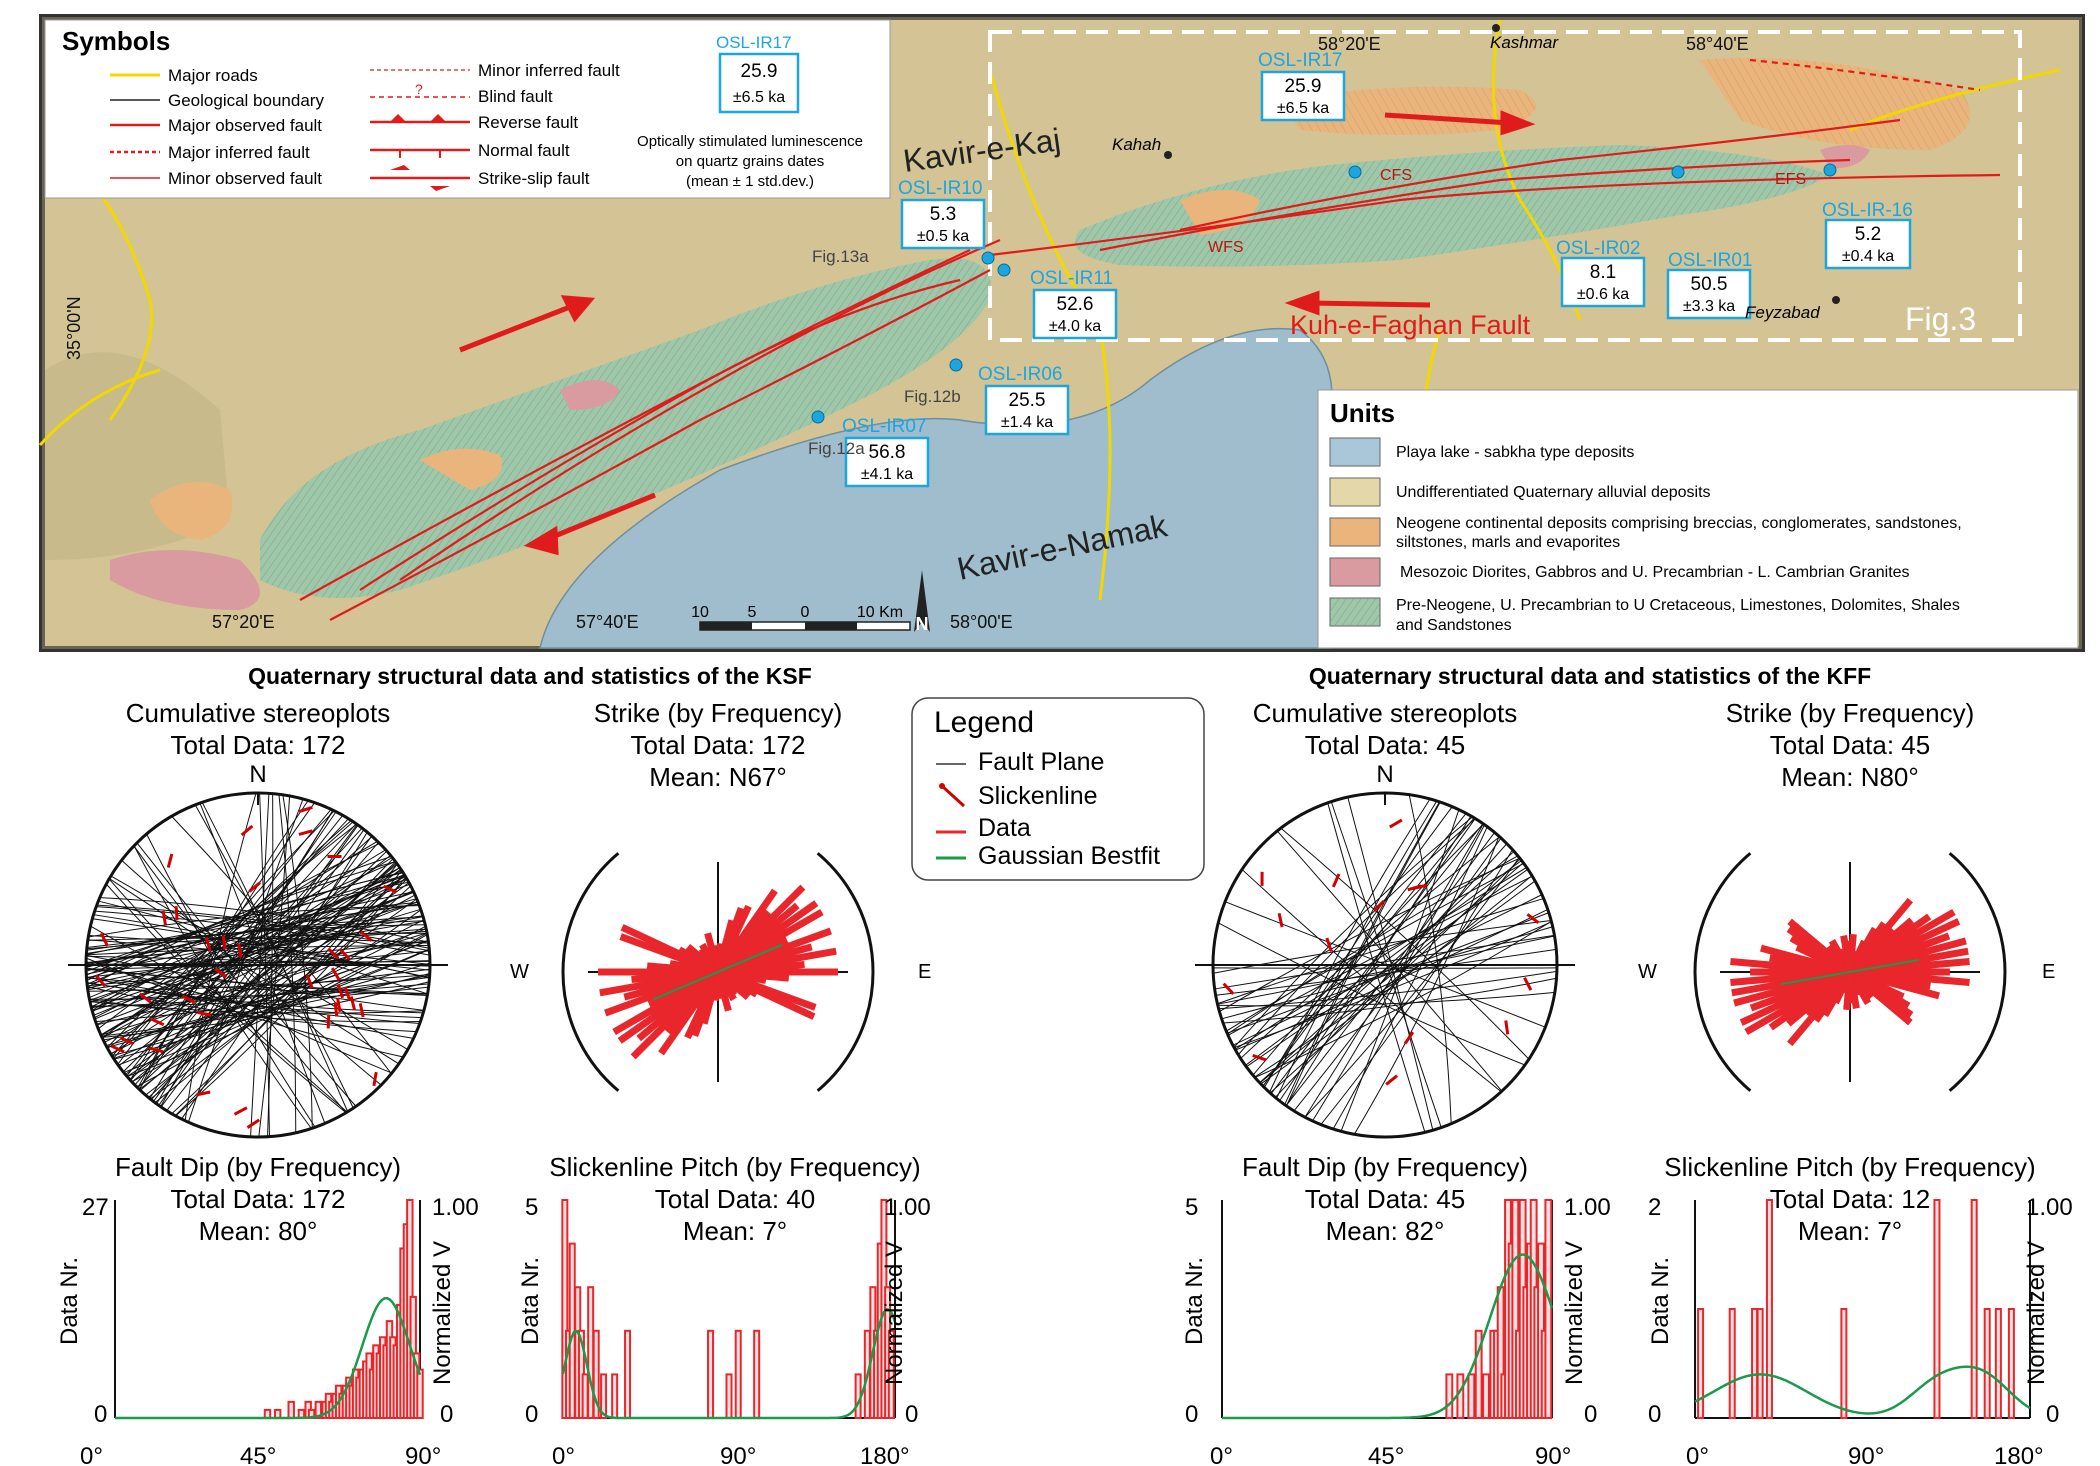  What do you see at coordinates (1303, 108) in the screenshot?
I see `osl-ir17-error: ±6.5 ka` at bounding box center [1303, 108].